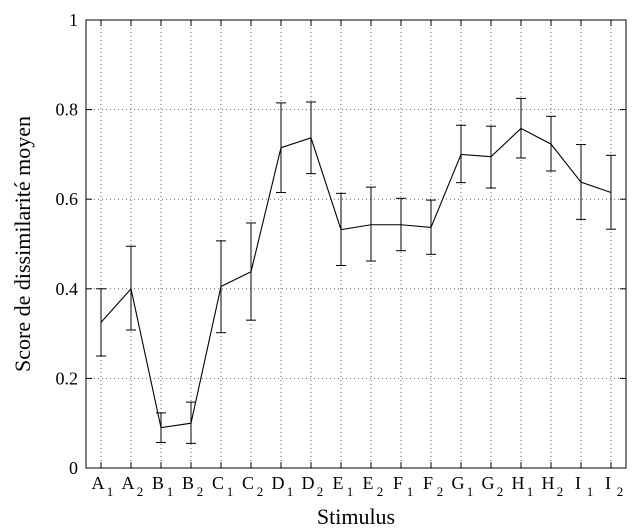 This screenshot has width=644, height=529. I want to click on y-tick-label: 1, so click(73, 20).